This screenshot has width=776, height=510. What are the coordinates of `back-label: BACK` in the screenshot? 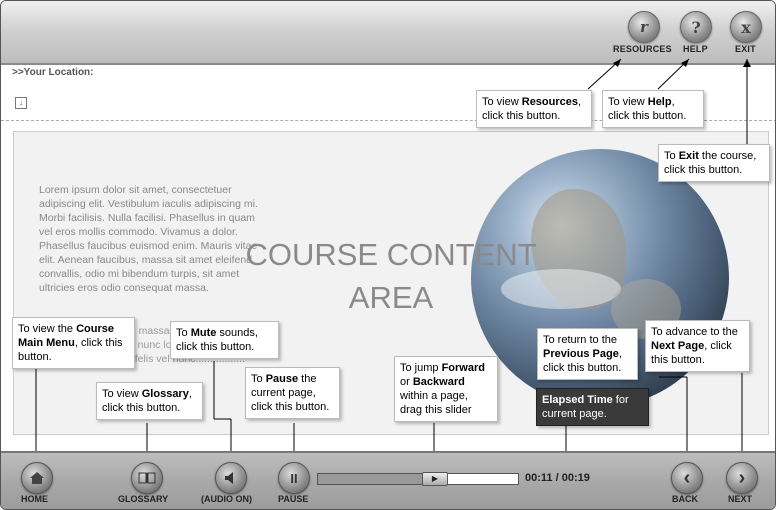 It's located at (685, 499).